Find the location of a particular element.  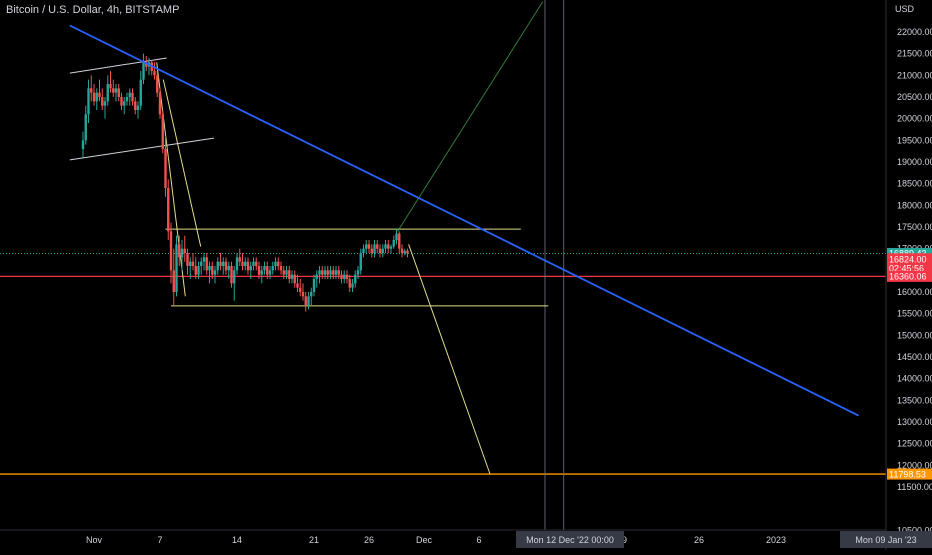

y-tick-label: 20500.00 is located at coordinates (914, 97).